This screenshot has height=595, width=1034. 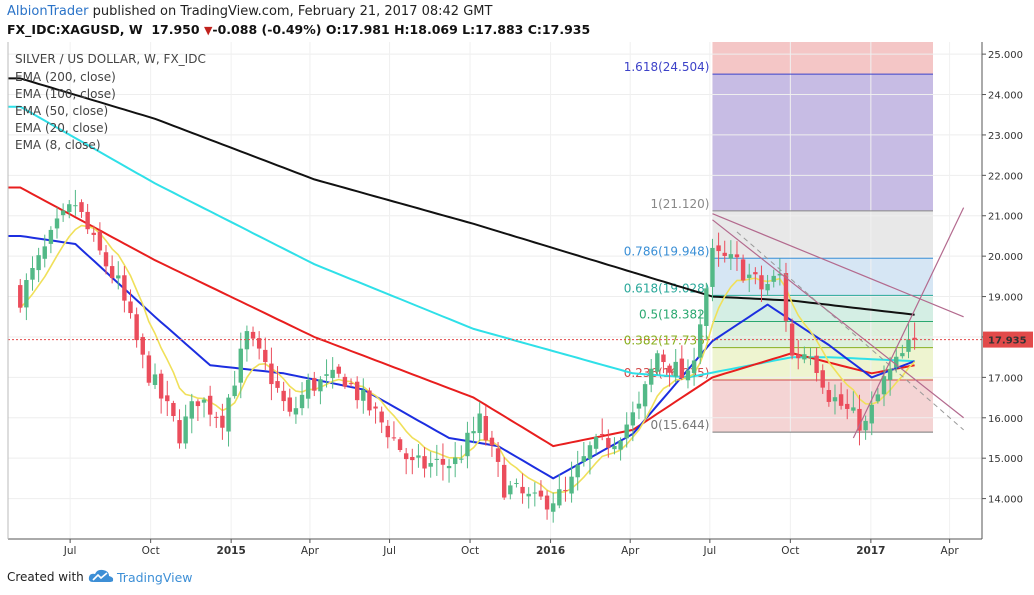 What do you see at coordinates (61, 111) in the screenshot?
I see `legend-entry: EMA (50, close)` at bounding box center [61, 111].